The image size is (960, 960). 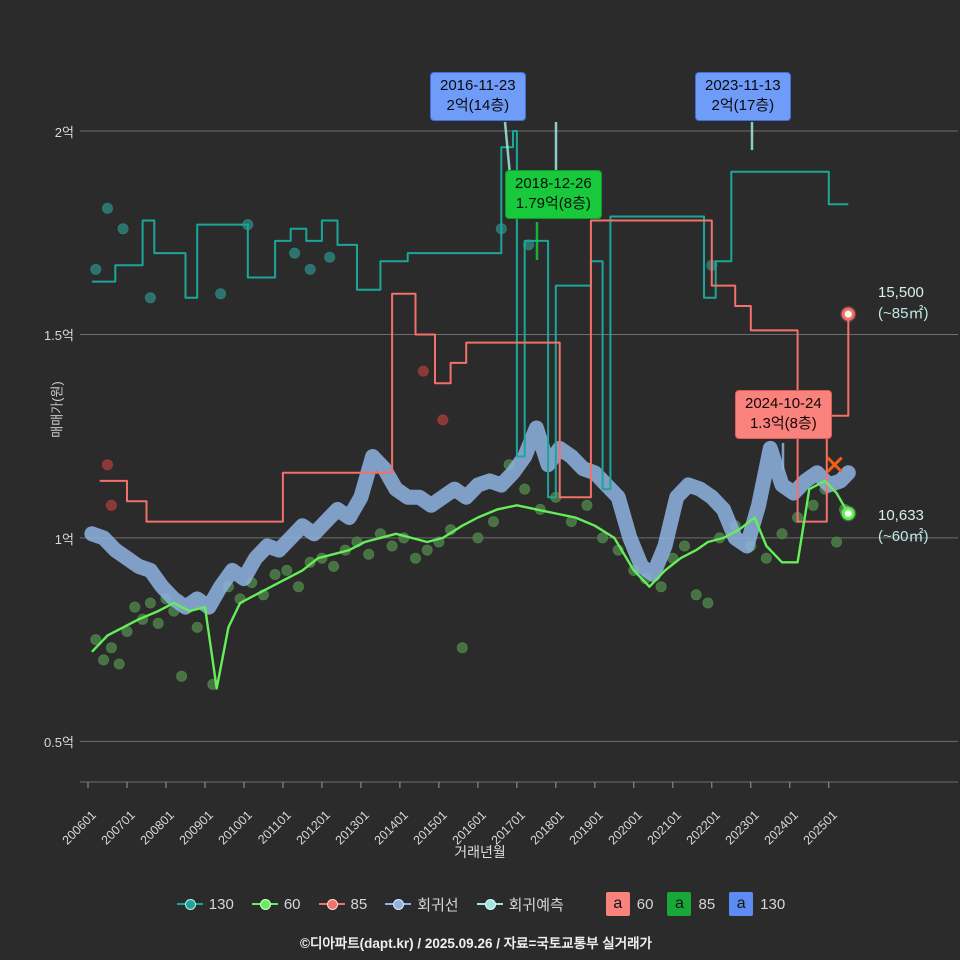 I want to click on annotation-peak-2018: 2018-12-26 1.79억(8층), so click(x=553, y=194).